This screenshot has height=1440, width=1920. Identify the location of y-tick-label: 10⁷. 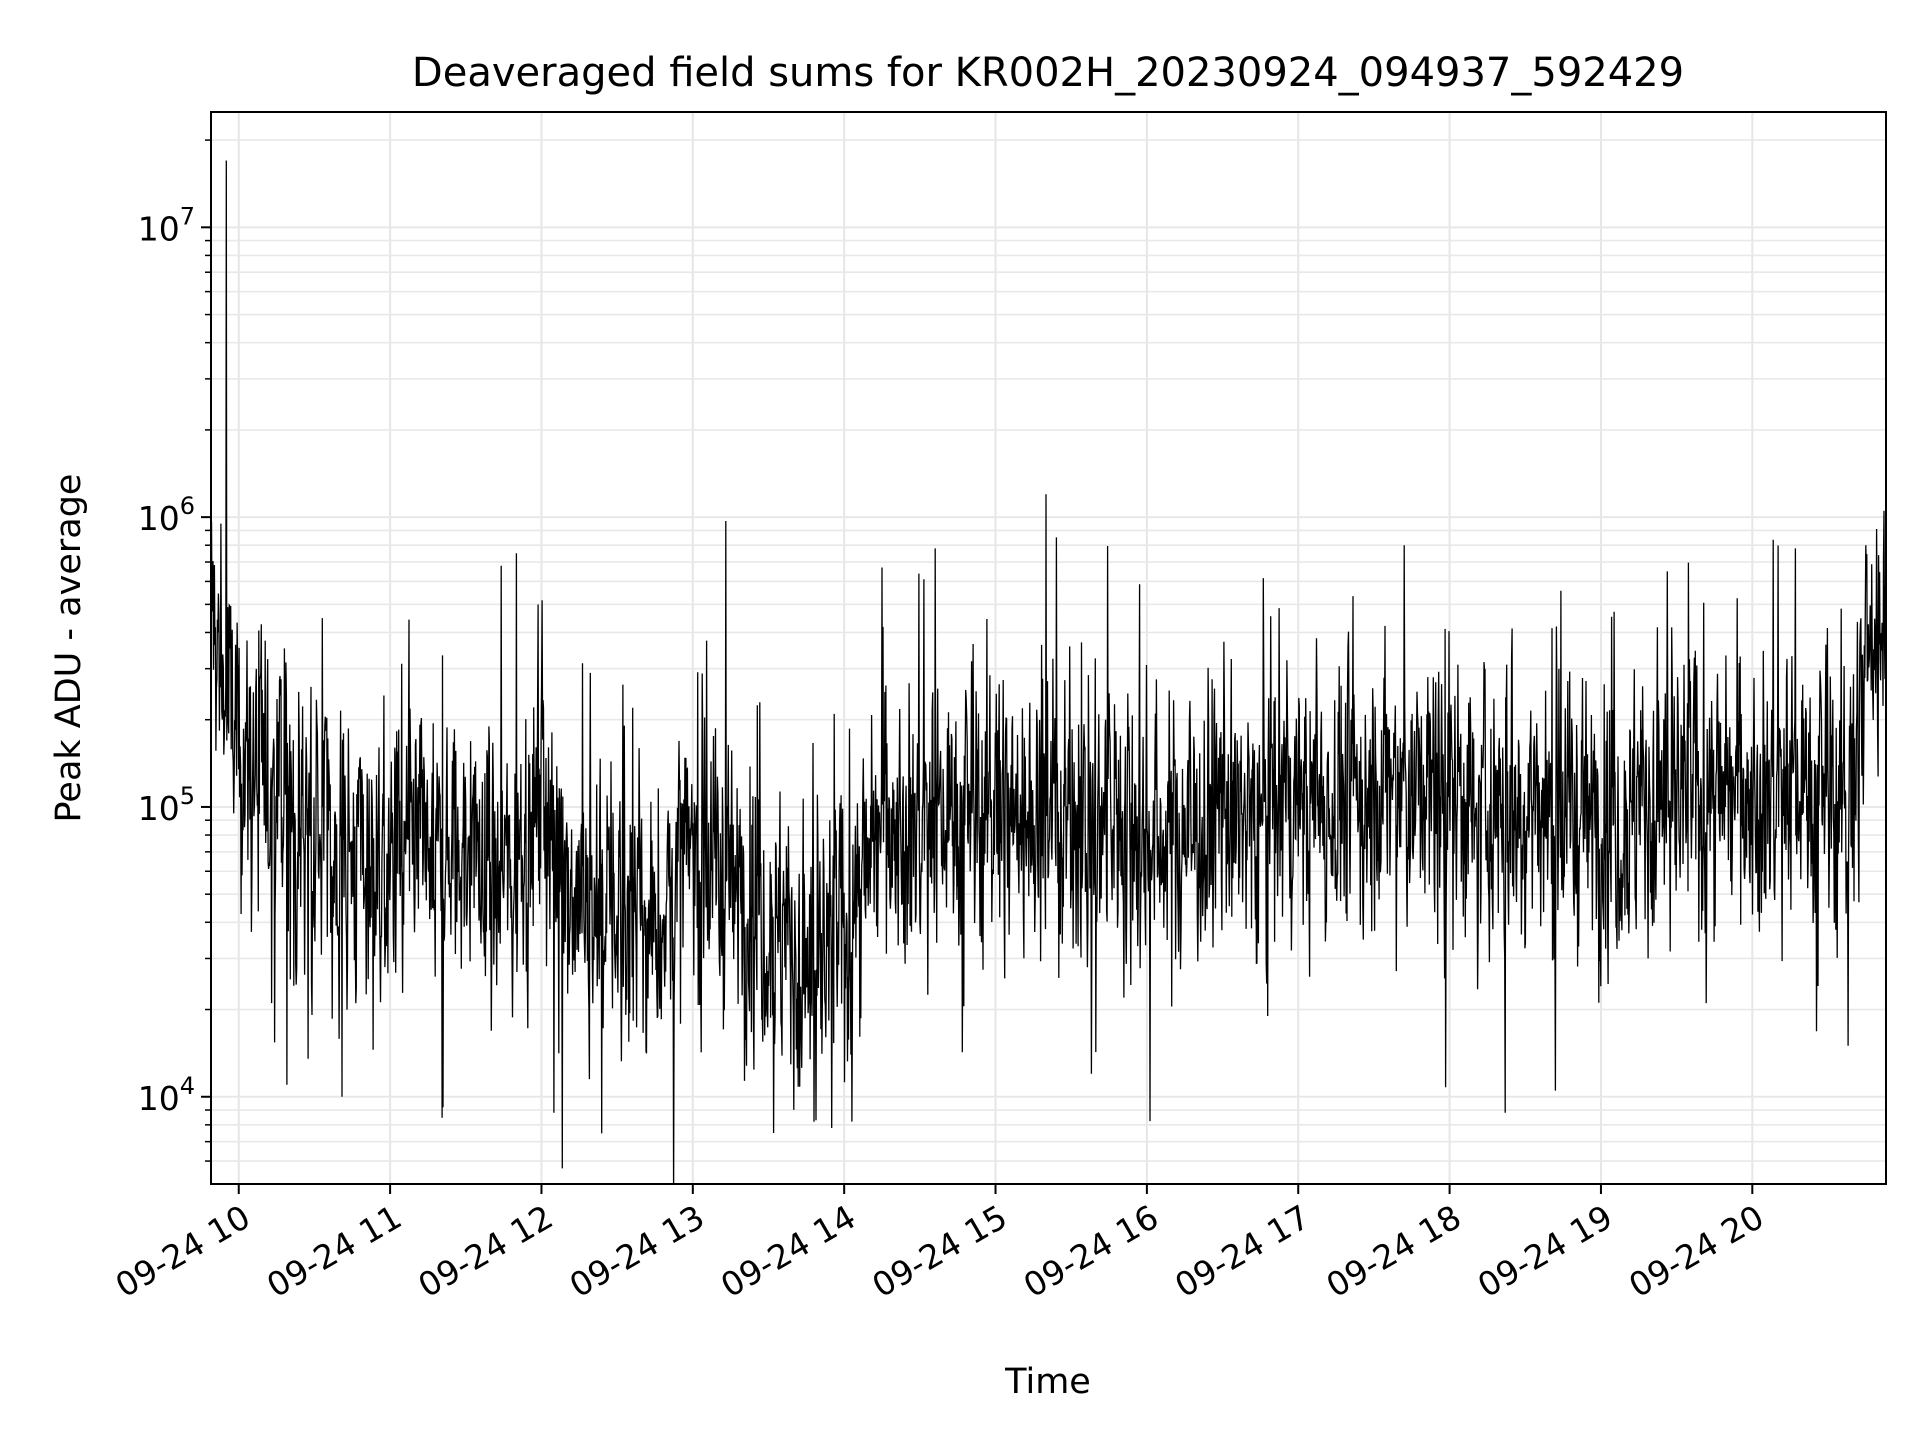
(166, 225).